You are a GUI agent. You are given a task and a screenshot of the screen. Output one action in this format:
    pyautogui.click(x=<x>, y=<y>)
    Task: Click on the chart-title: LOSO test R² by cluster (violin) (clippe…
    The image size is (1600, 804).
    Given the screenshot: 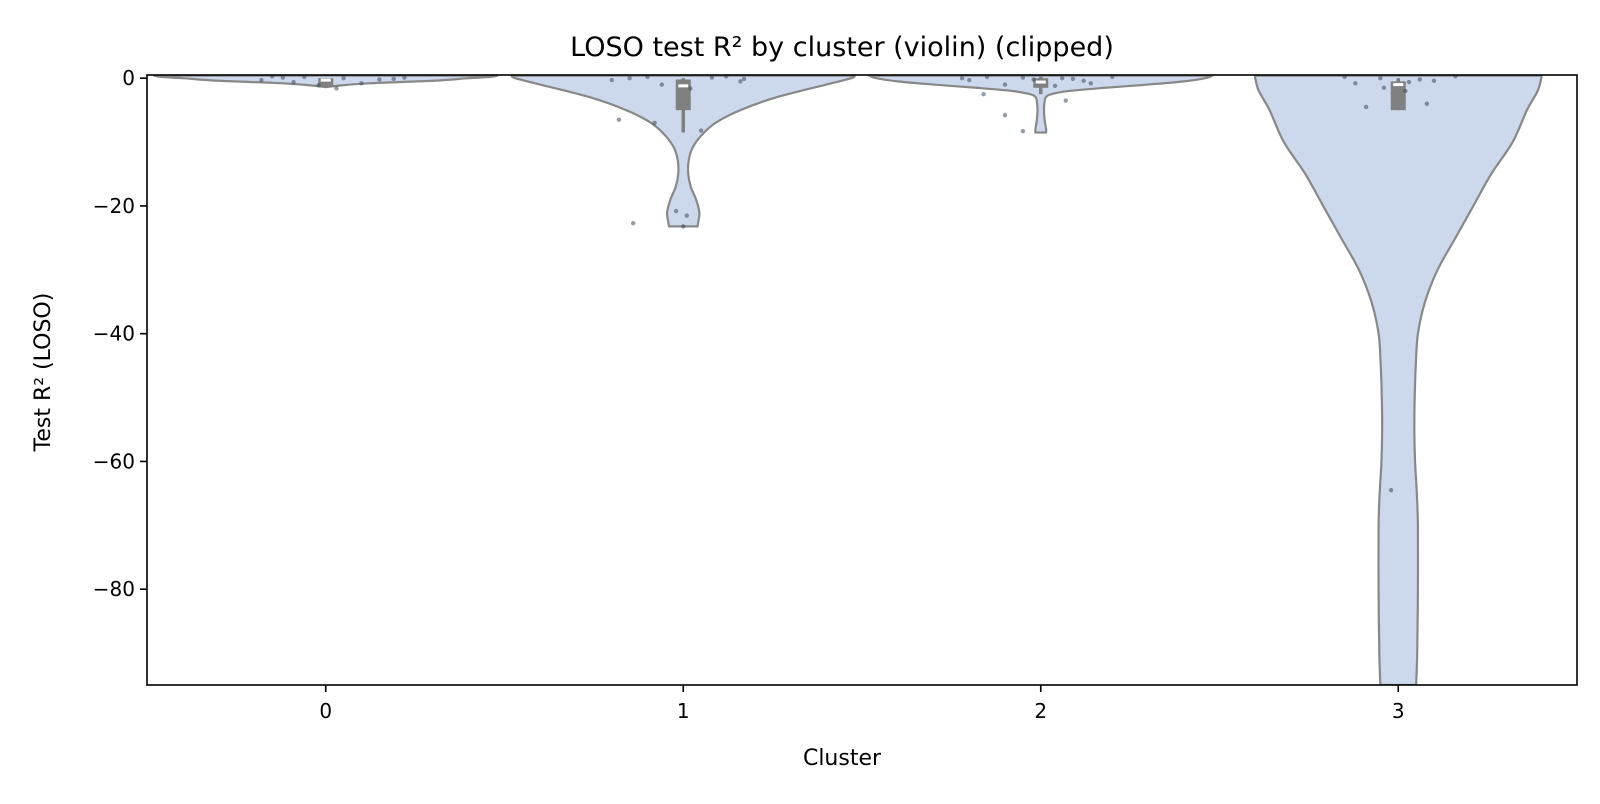 What is the action you would take?
    pyautogui.click(x=842, y=47)
    